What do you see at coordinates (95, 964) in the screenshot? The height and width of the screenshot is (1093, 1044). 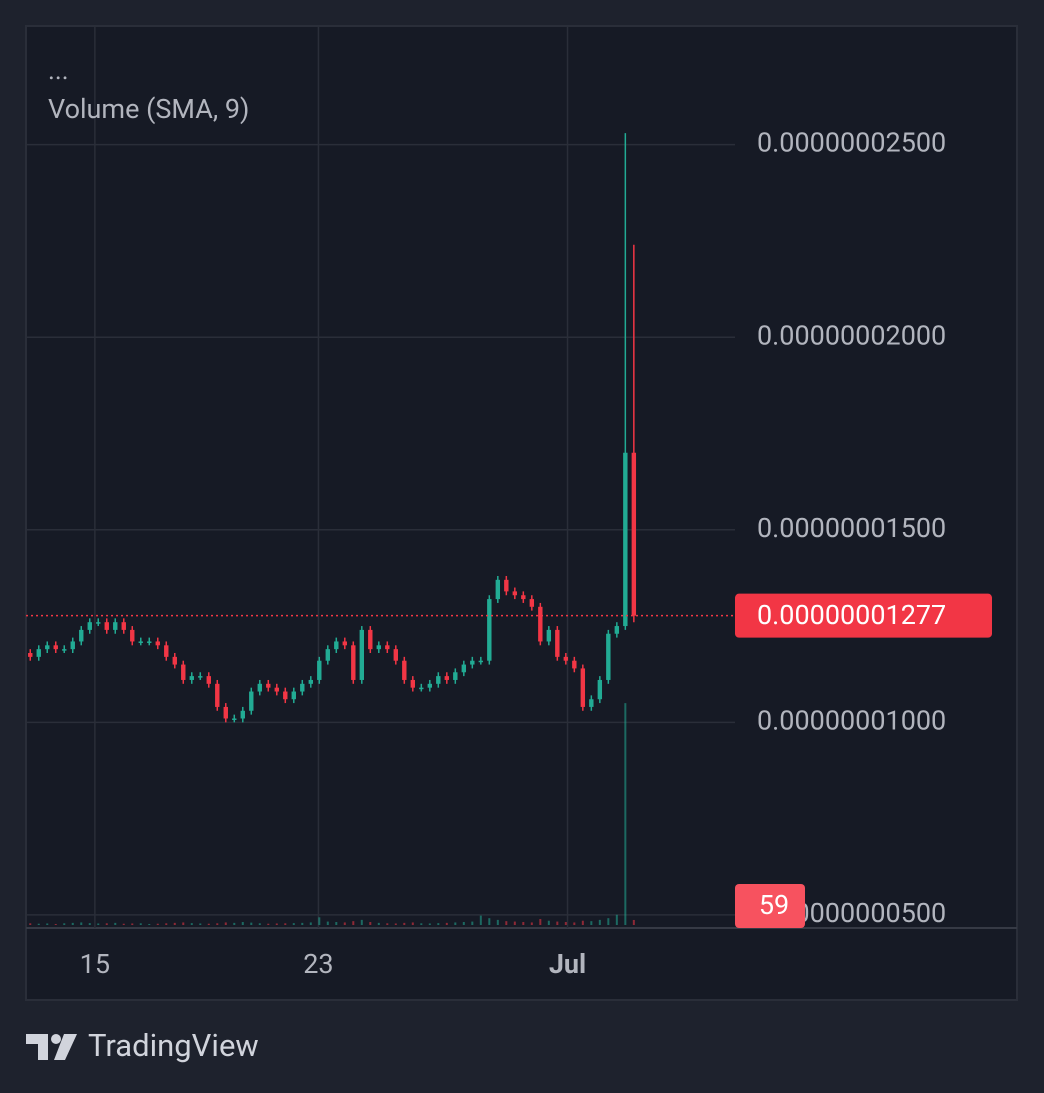 I see `x-tick-label: 15` at bounding box center [95, 964].